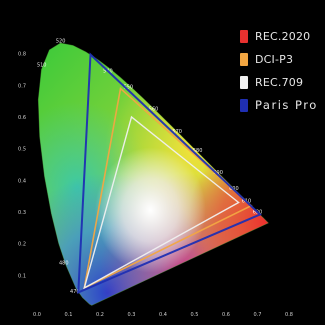 The height and width of the screenshot is (325, 325). I want to click on legend-item-rec2020: REC.2020, so click(282, 36).